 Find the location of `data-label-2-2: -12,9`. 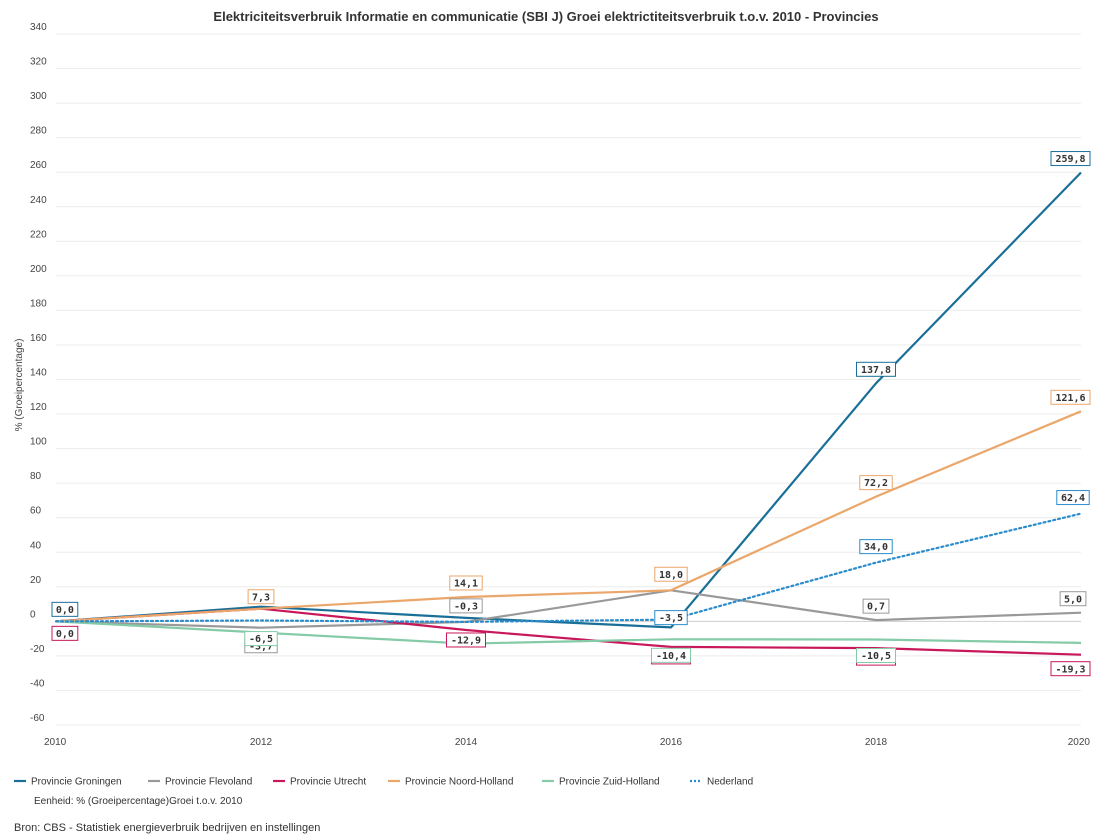

data-label-2-2: -12,9 is located at coordinates (466, 640).